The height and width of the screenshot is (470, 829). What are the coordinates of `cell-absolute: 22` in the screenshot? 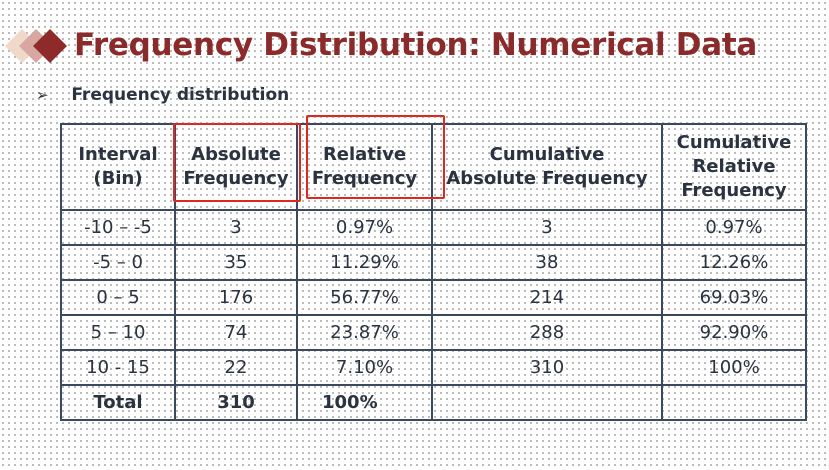 It's located at (236, 367).